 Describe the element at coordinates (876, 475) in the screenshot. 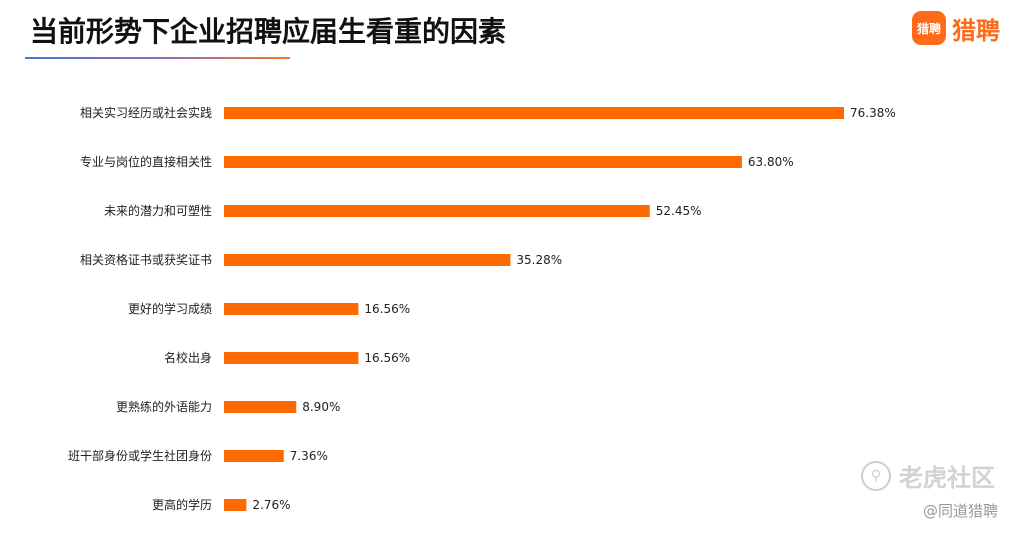

I see `tiger-community-icon: ⚲` at that location.